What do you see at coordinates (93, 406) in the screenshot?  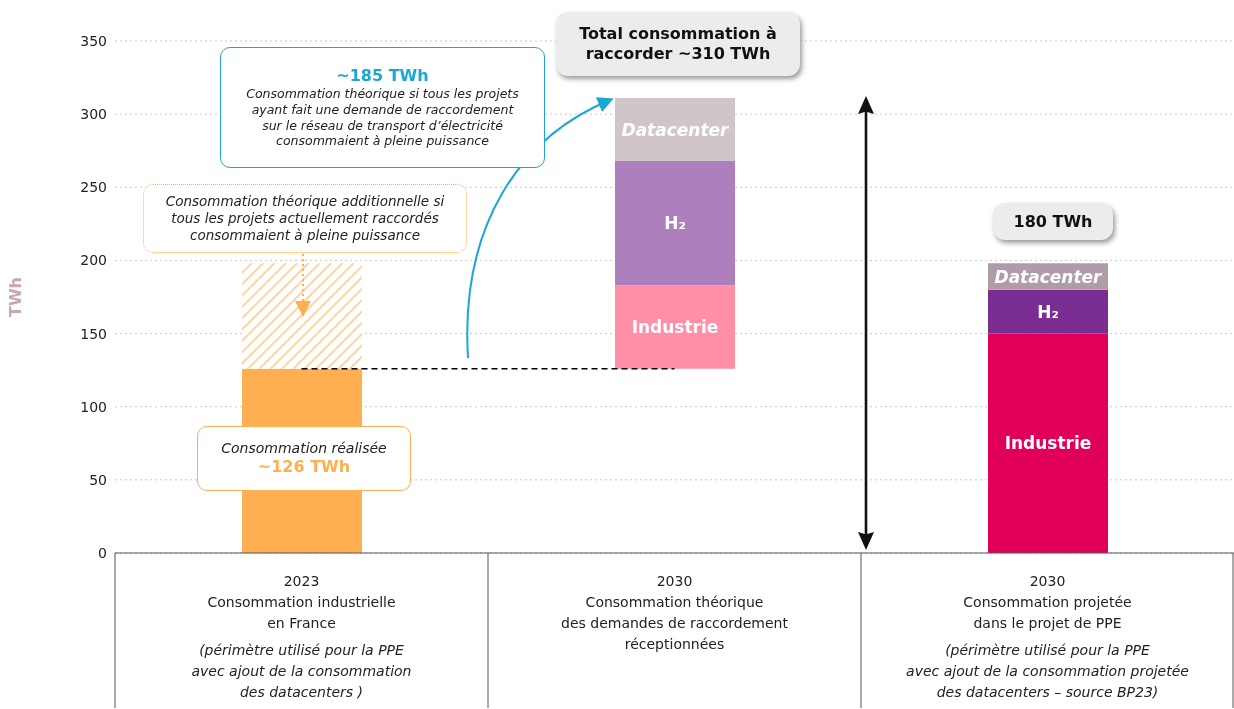 I see `y-tick-label: 100` at bounding box center [93, 406].